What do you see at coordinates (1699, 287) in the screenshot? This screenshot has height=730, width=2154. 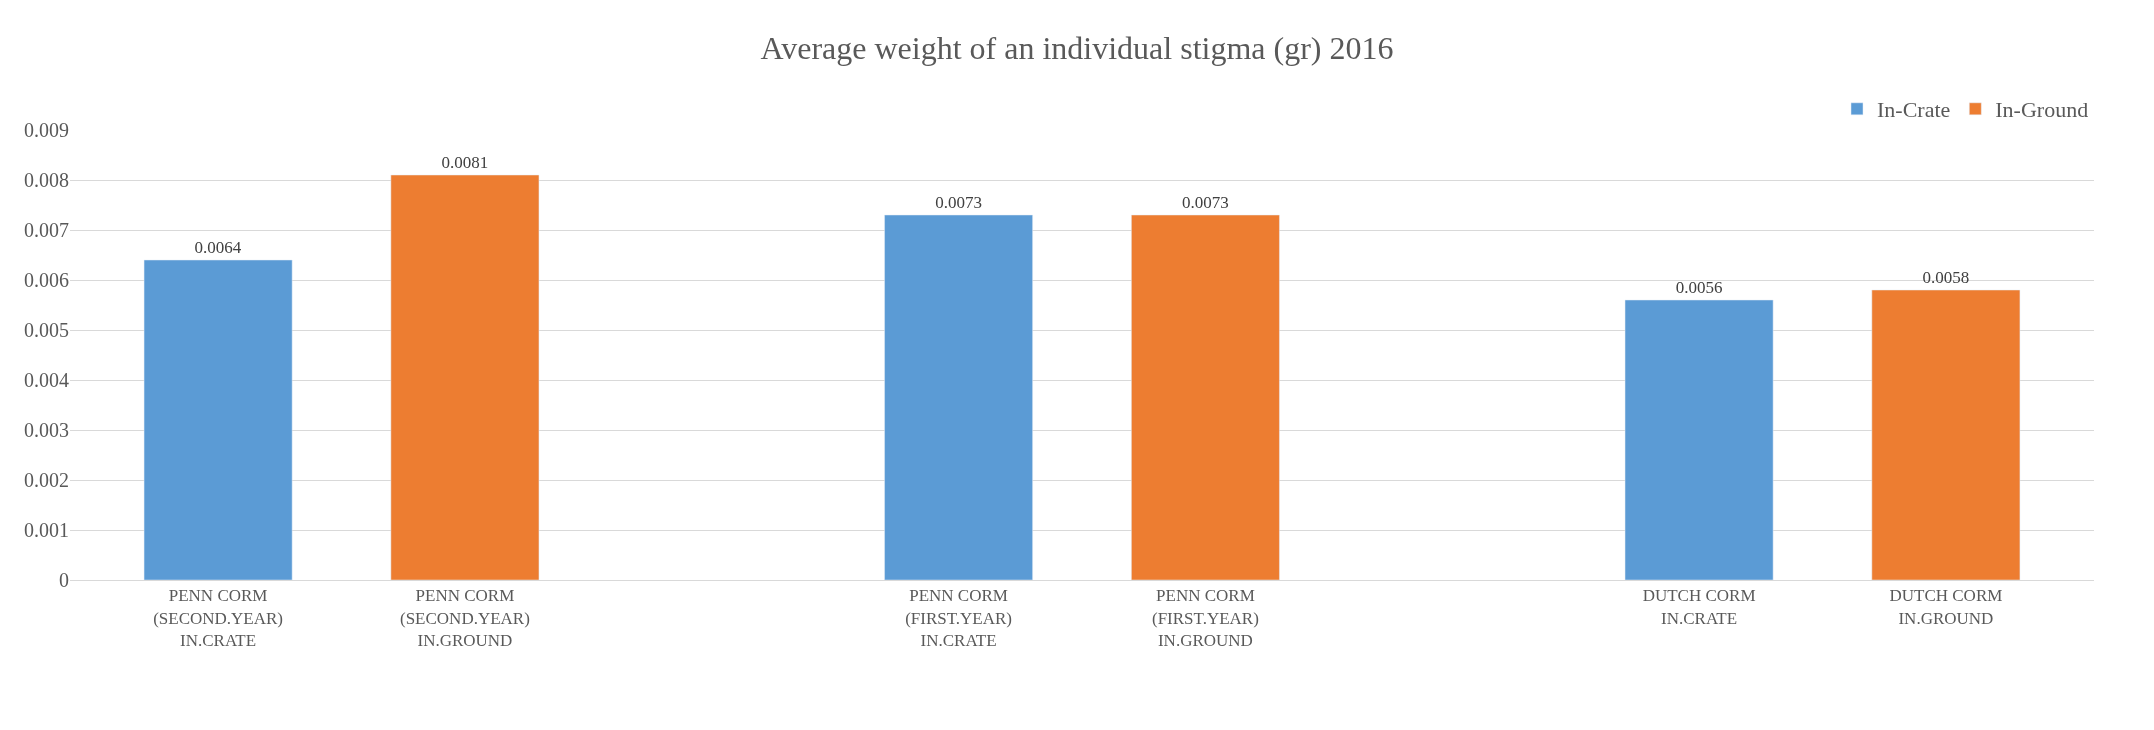 I see `data-label: 0.0056` at bounding box center [1699, 287].